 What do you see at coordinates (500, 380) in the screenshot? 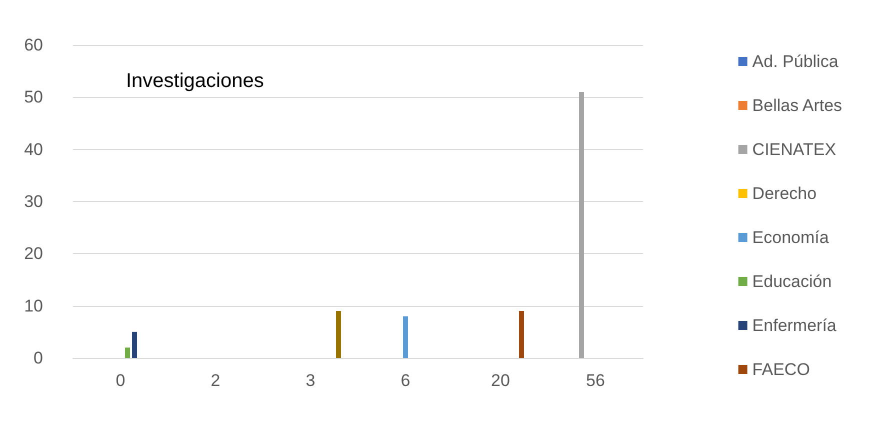
I see `x-tick-label: 20` at bounding box center [500, 380].